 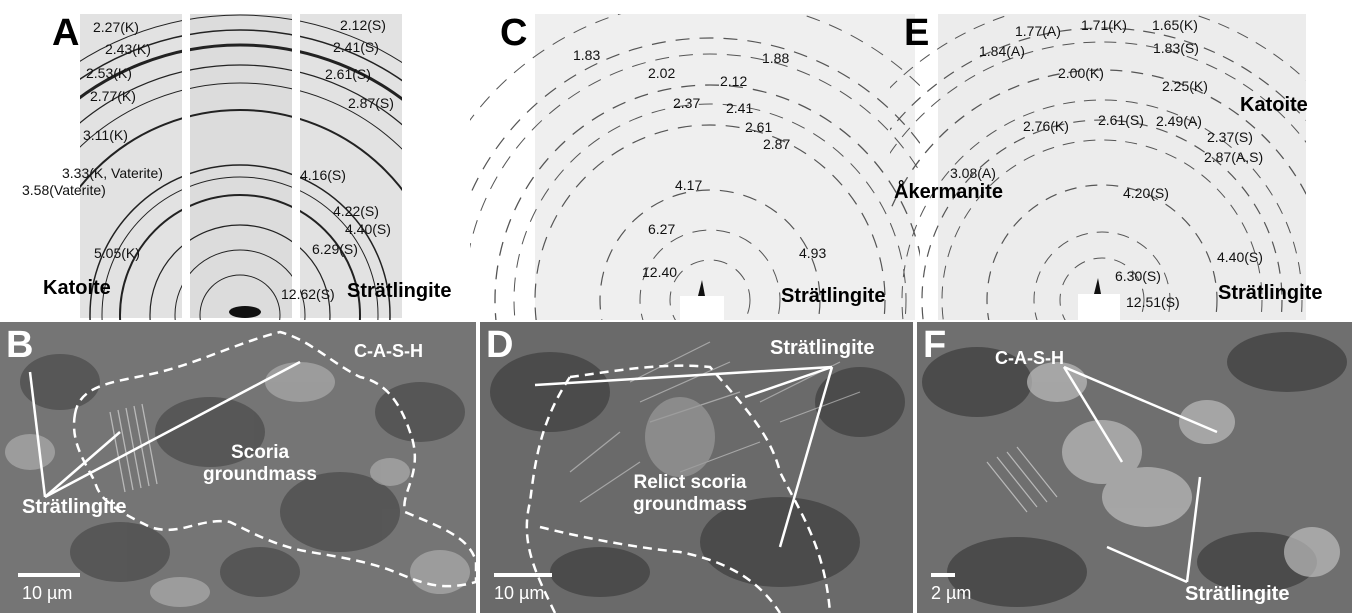 I want to click on d-spacing-label: 3.11(K), so click(x=105, y=135).